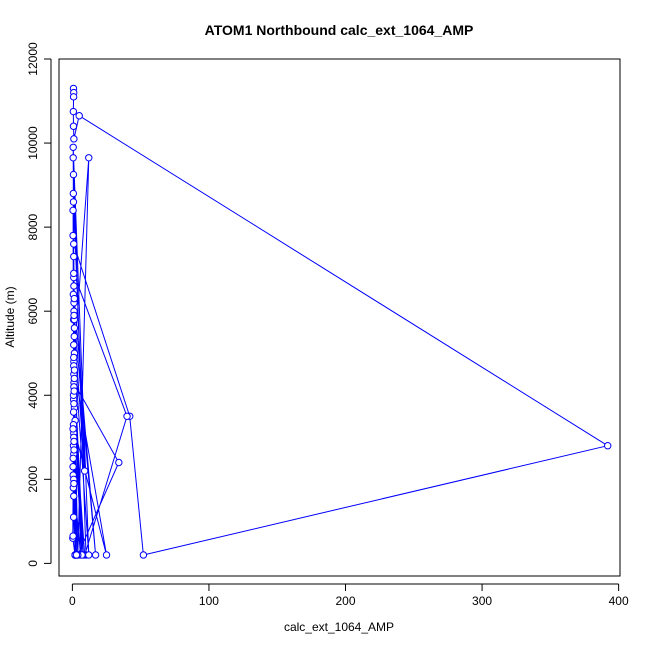  What do you see at coordinates (33, 479) in the screenshot?
I see `y-tick-label: 2000` at bounding box center [33, 479].